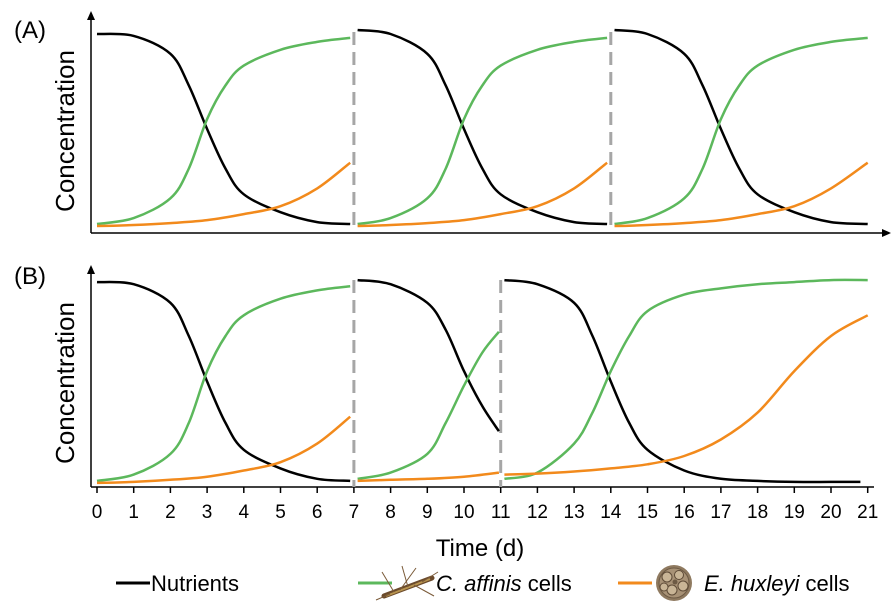  What do you see at coordinates (611, 512) in the screenshot?
I see `x-tick-label-14: 14` at bounding box center [611, 512].